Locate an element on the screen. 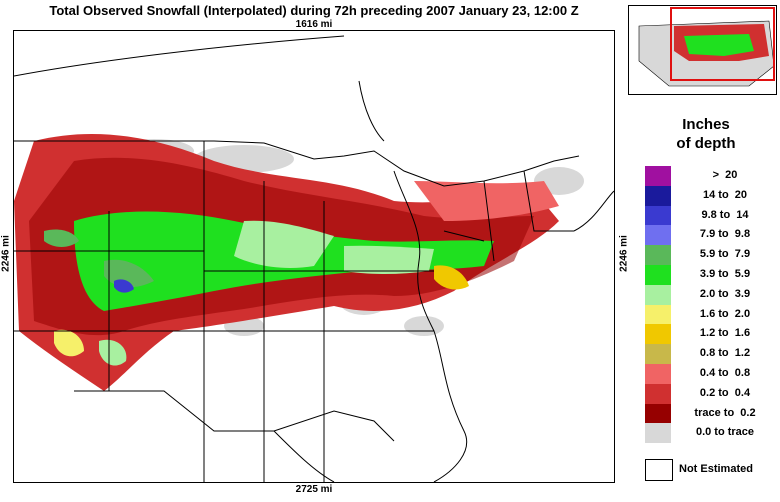 The image size is (780, 502). legend-row: 0.4 to 0.8 is located at coordinates (710, 373).